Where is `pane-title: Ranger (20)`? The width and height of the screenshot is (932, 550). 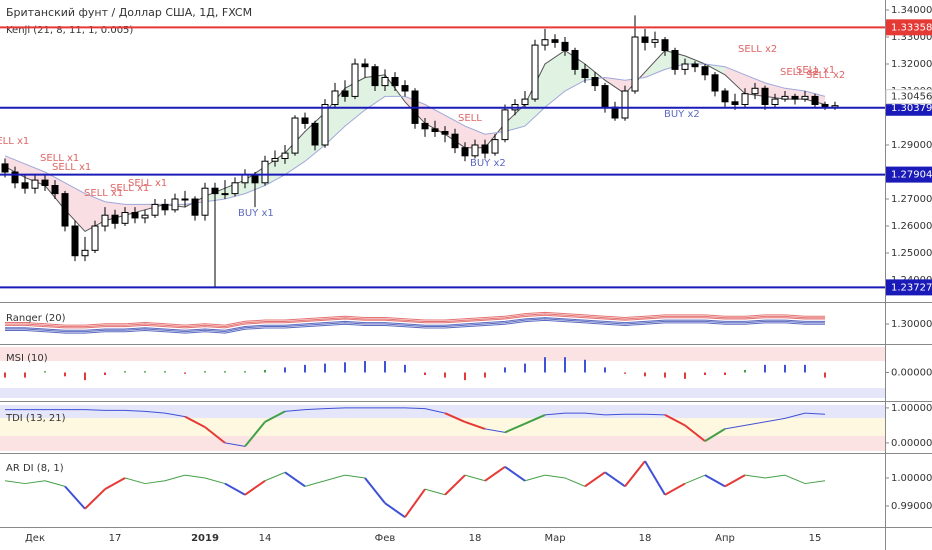
pane-title: Ranger (20) is located at coordinates (36, 318).